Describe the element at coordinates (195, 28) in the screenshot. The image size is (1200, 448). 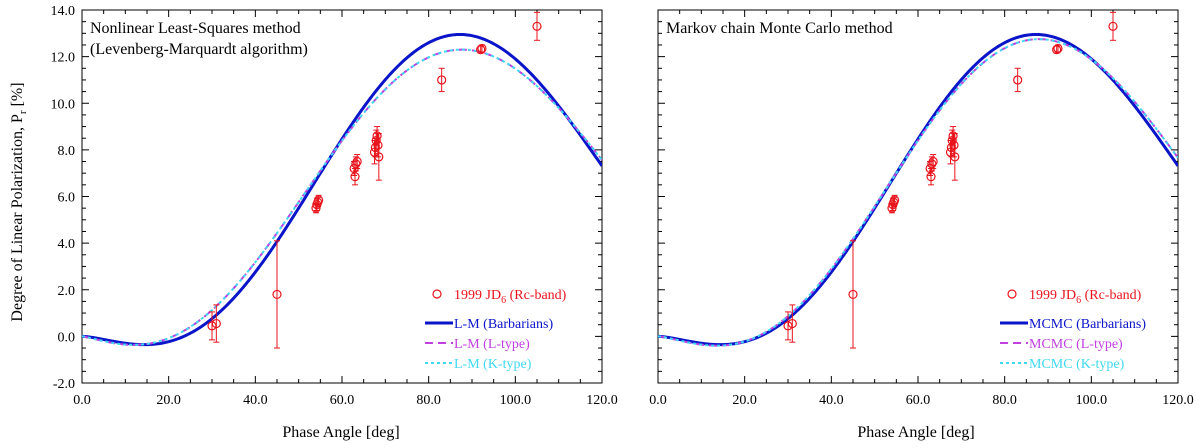
I see `panel-title: Nonlinear Least-Squares method` at that location.